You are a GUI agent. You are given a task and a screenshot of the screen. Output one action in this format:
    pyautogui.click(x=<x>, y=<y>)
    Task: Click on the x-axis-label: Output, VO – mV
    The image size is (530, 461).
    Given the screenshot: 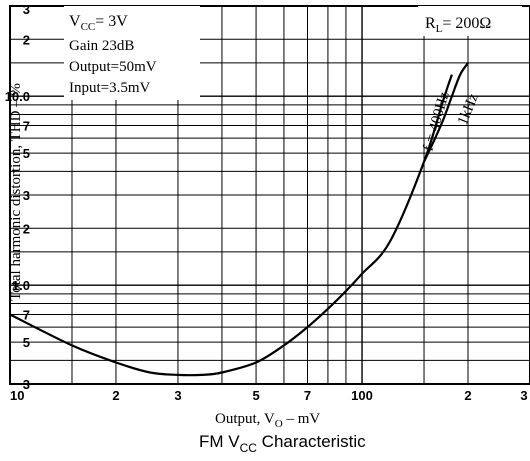 What is the action you would take?
    pyautogui.click(x=267, y=420)
    